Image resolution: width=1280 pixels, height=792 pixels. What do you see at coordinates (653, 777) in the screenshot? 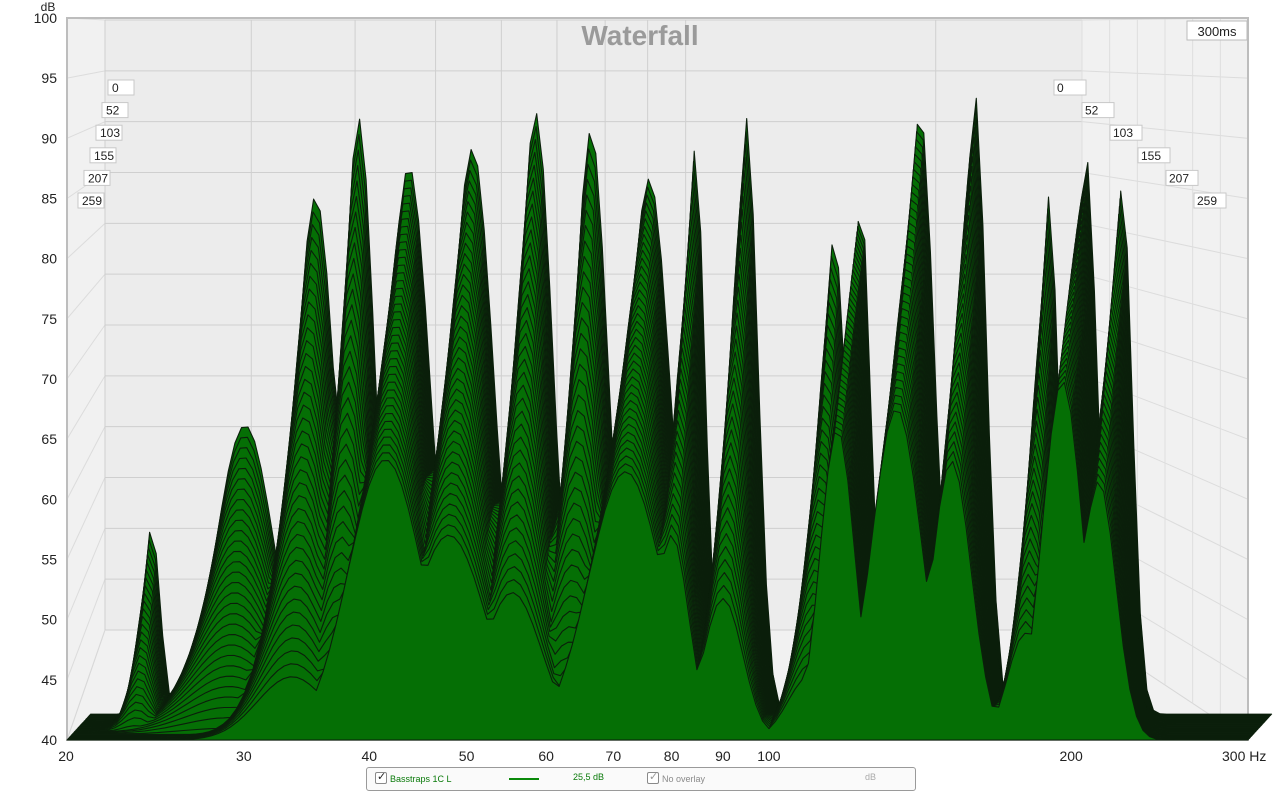
I see `overlay-checkbox` at bounding box center [653, 777].